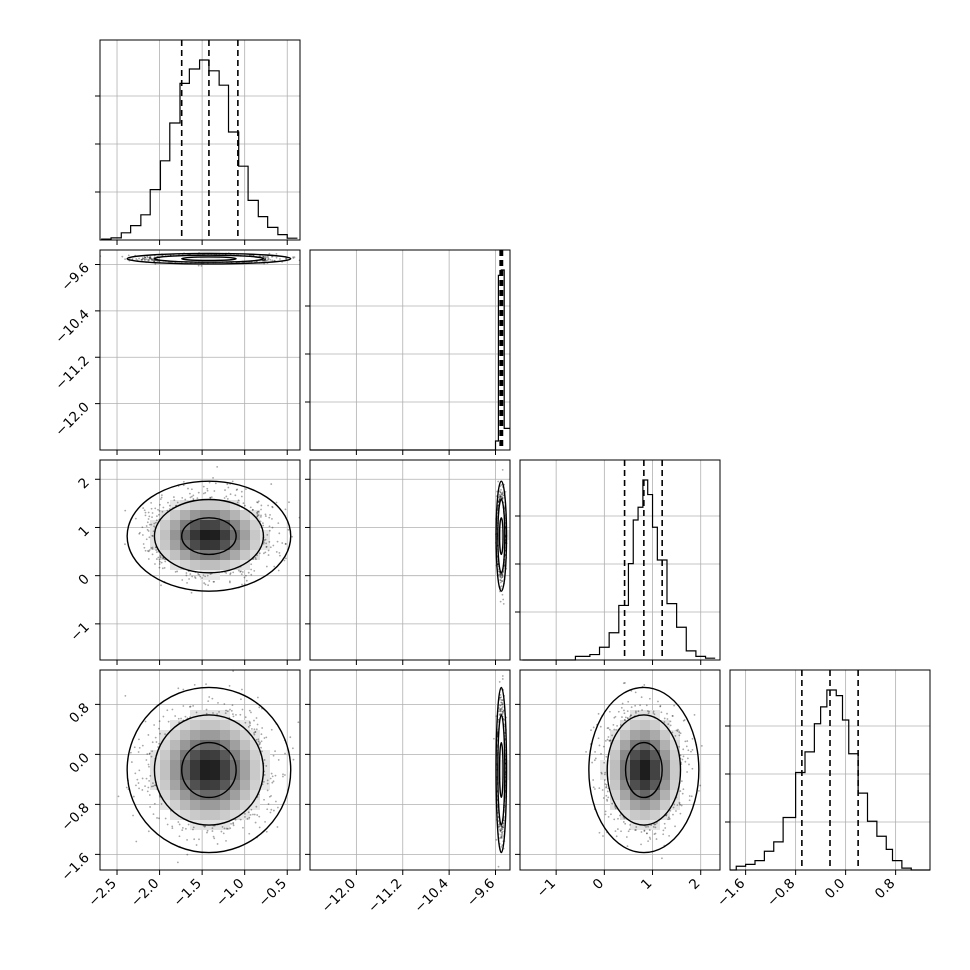 Image resolution: width=970 pixels, height=970 pixels. I want to click on x-tick-label: −2.0, so click(145, 893).